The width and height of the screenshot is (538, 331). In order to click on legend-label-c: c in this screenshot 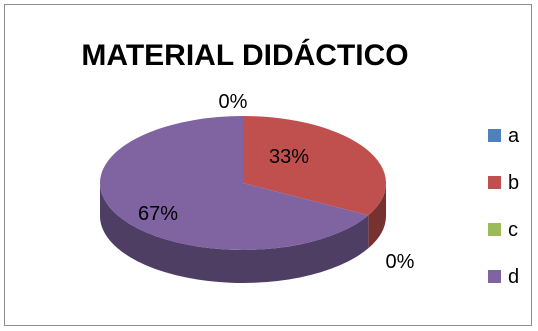, I will do `click(513, 230)`.